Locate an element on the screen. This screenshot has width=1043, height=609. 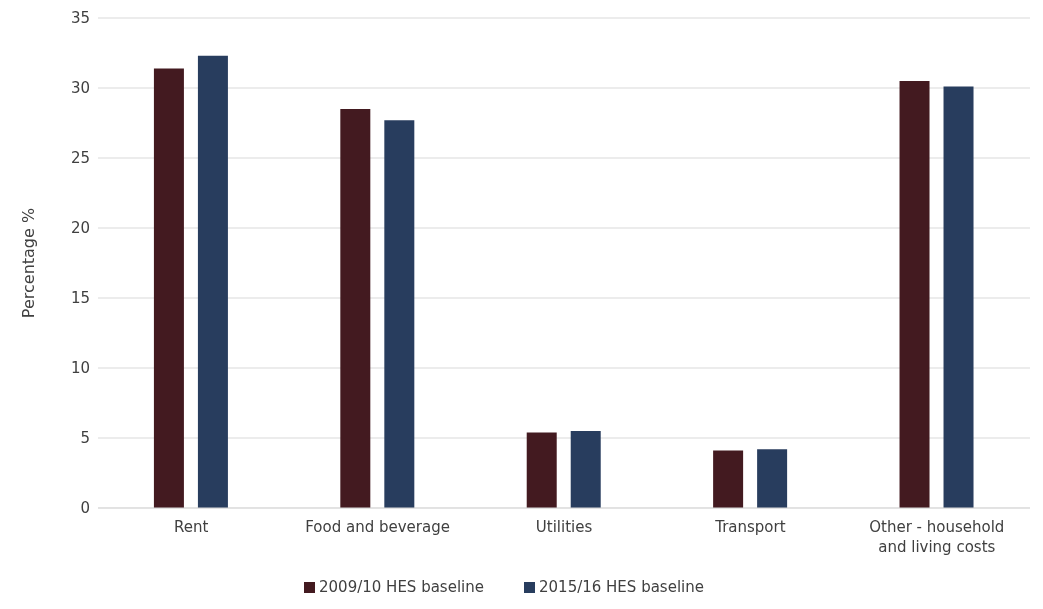
y-tick-label: 20 is located at coordinates (80, 228).